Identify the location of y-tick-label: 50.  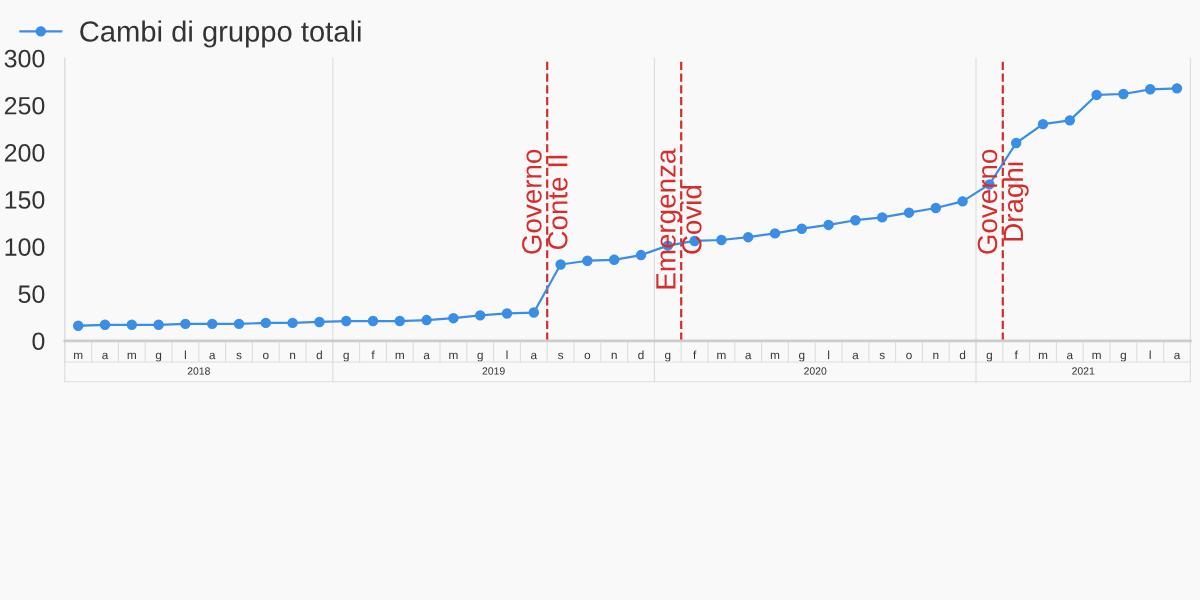
(31, 294).